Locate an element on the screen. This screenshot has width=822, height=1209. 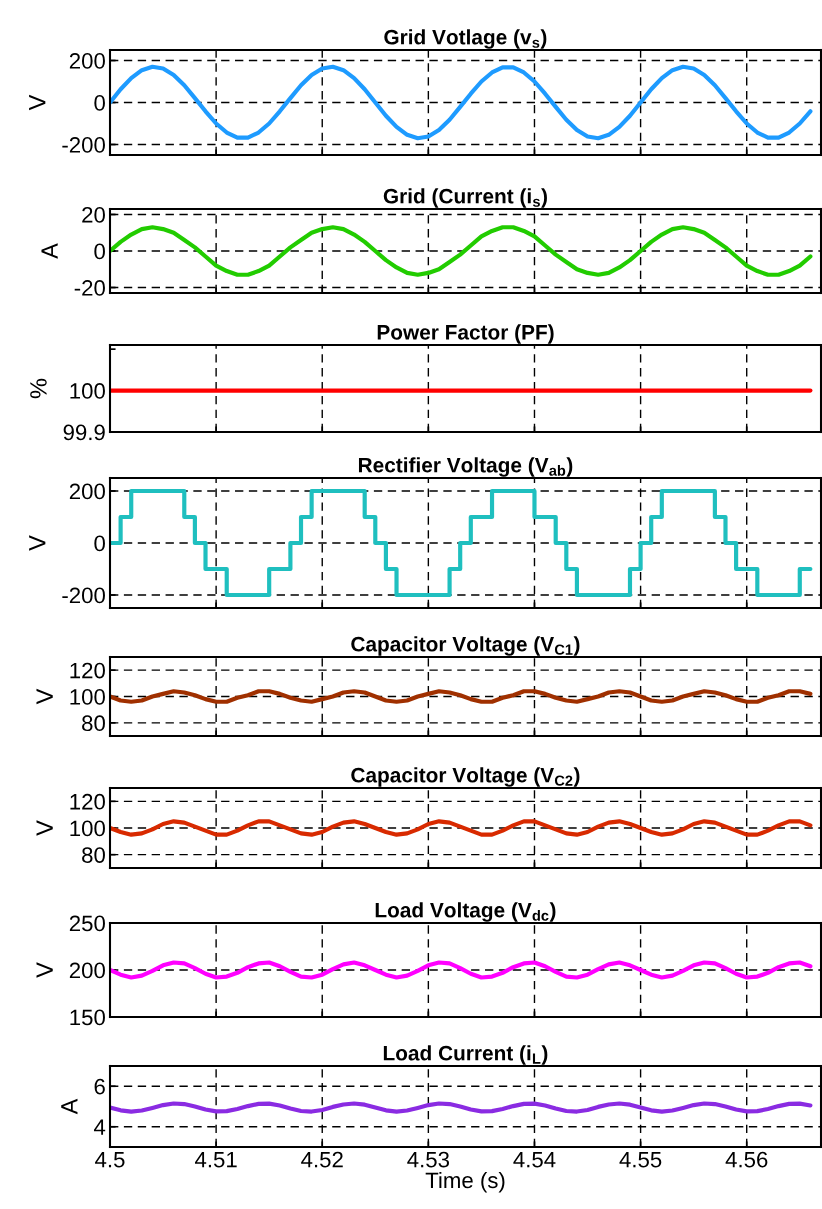
x-tick-label: 4.54 is located at coordinates (534, 1159).